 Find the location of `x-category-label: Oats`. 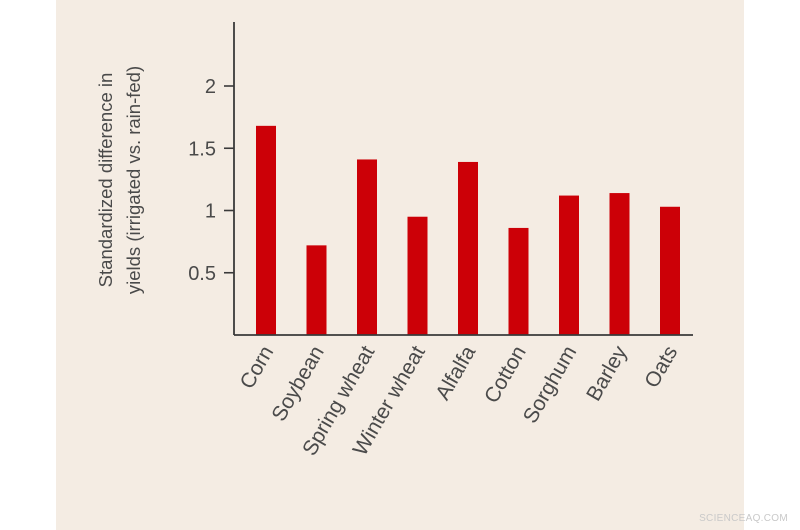

x-category-label: Oats is located at coordinates (661, 367).